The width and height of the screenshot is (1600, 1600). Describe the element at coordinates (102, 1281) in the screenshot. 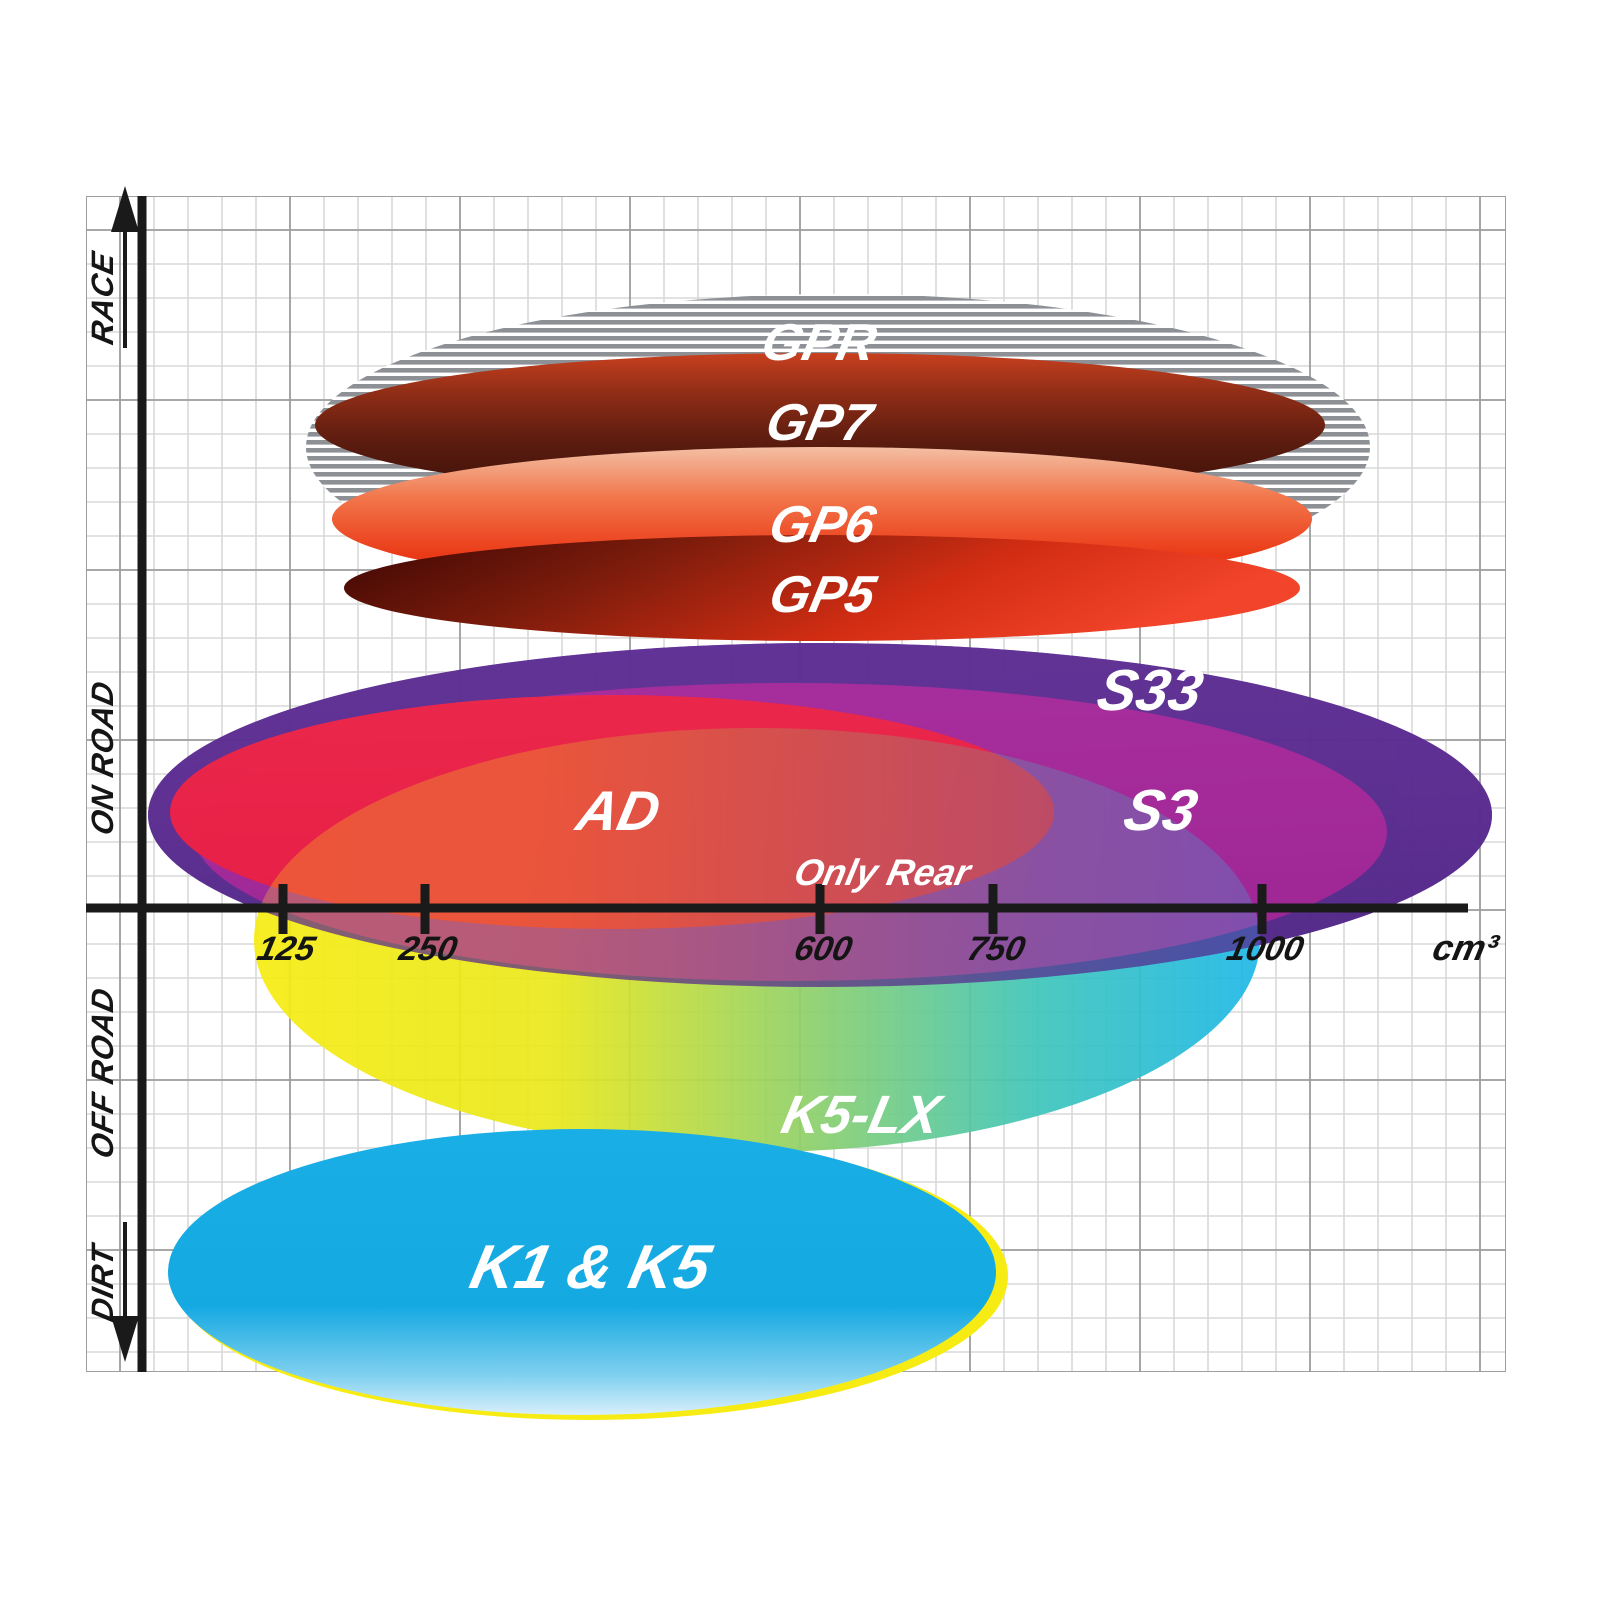

I see `y-band-label-dirt: DIRT` at that location.